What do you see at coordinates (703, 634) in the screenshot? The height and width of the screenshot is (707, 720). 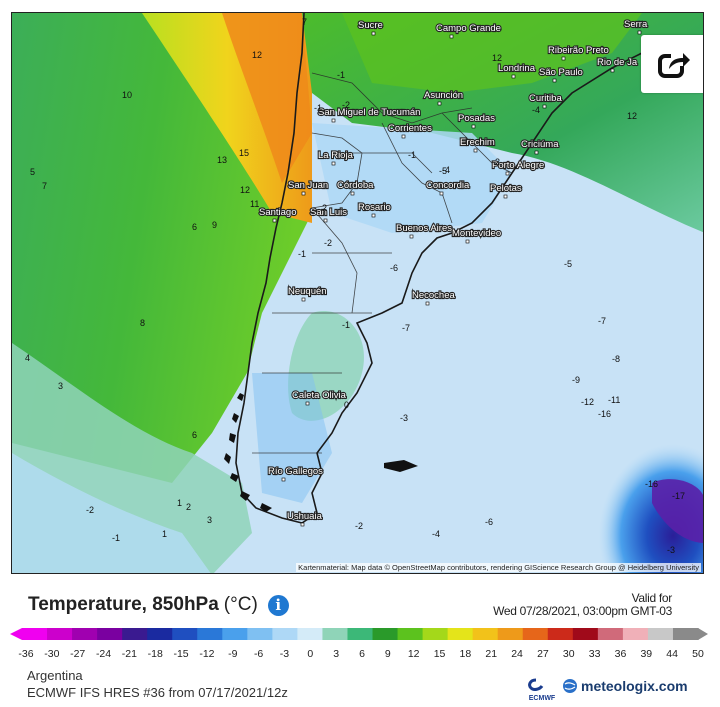 I see `scale-arrow-max` at bounding box center [703, 634].